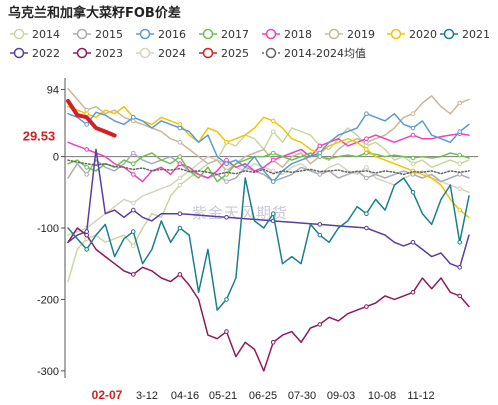 This screenshot has height=405, width=498. I want to click on legend-item-2022: 2022, so click(35, 53).